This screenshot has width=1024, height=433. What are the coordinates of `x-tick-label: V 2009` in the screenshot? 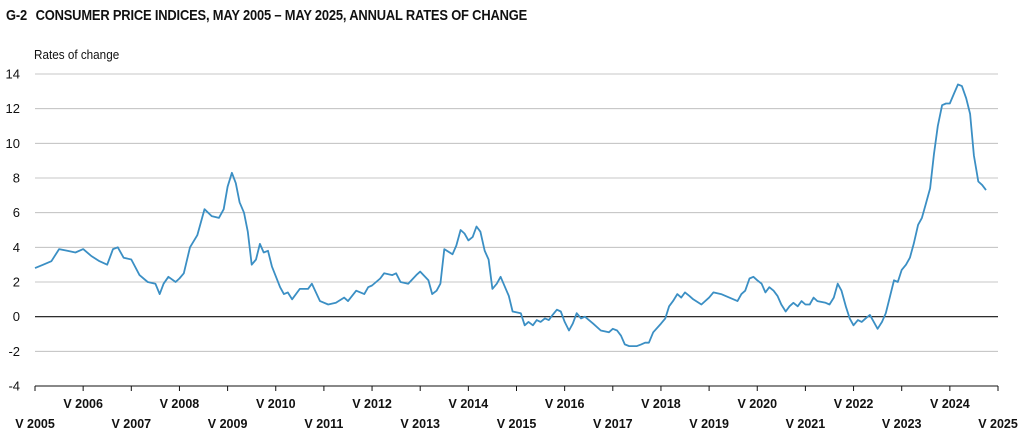 It's located at (228, 424).